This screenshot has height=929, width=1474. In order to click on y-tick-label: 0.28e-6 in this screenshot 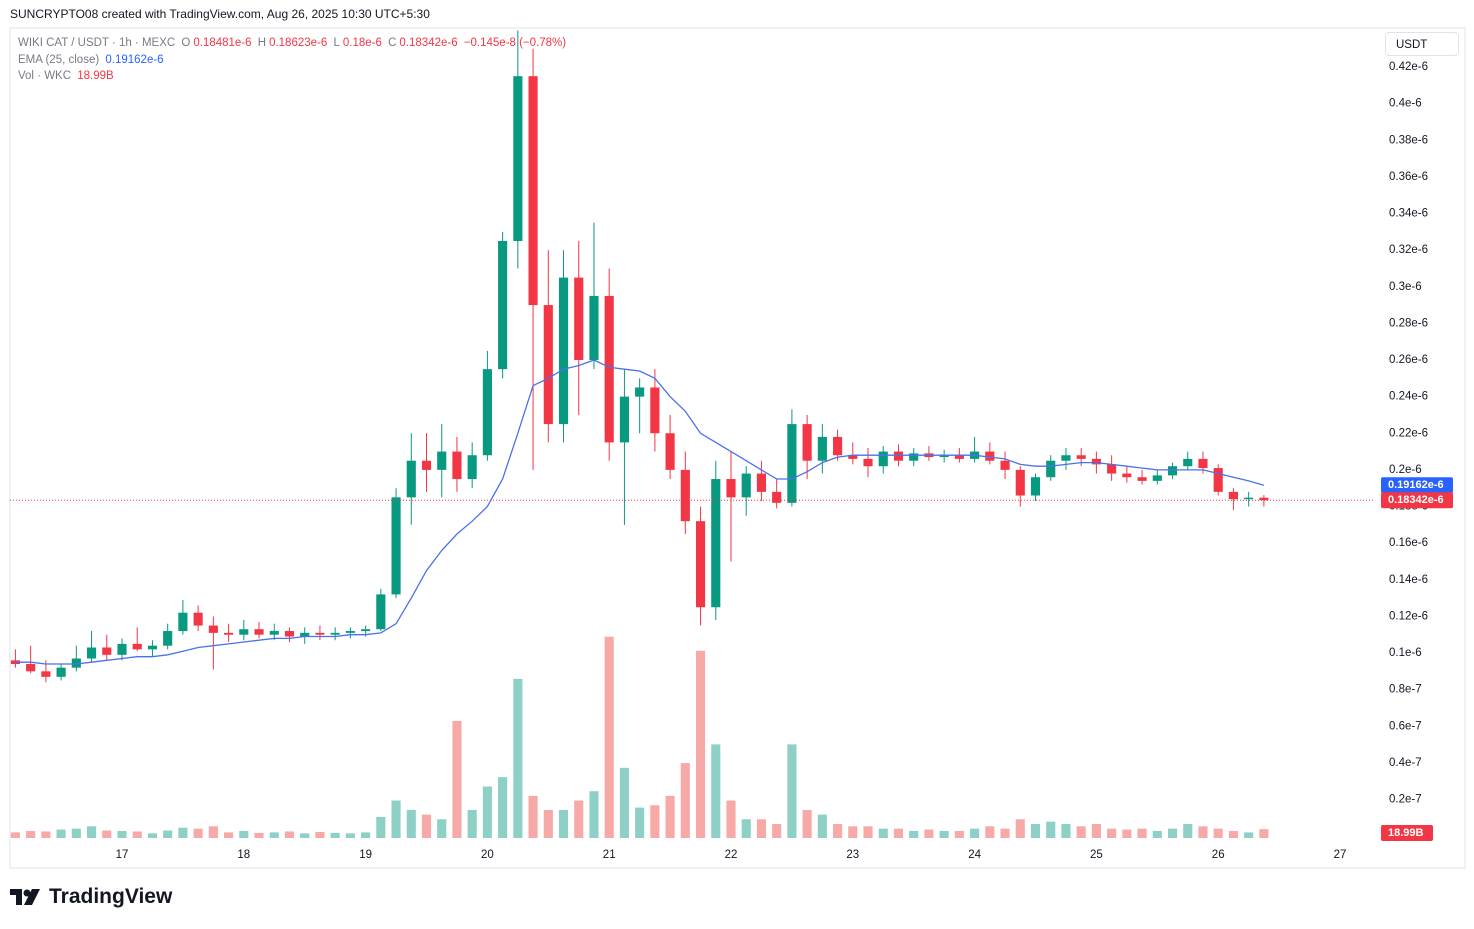, I will do `click(1408, 323)`.